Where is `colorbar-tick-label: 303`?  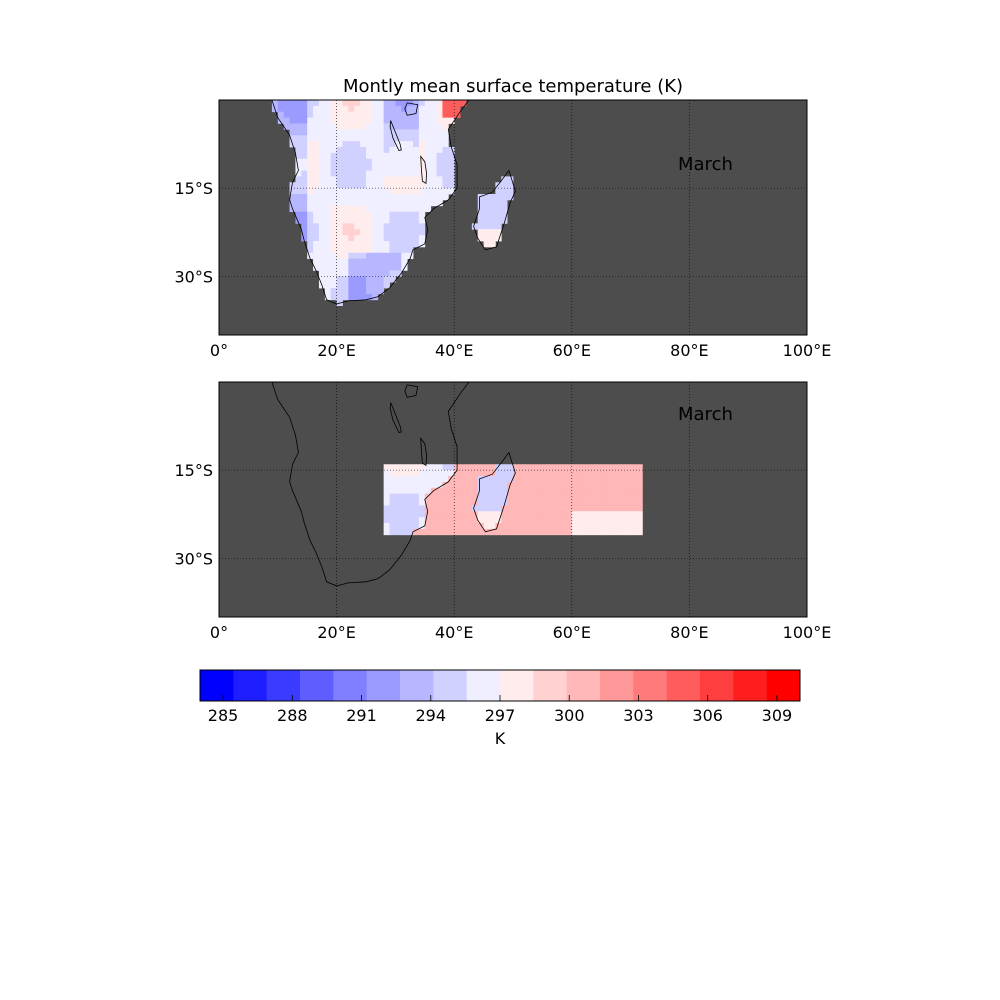 colorbar-tick-label: 303 is located at coordinates (638, 715).